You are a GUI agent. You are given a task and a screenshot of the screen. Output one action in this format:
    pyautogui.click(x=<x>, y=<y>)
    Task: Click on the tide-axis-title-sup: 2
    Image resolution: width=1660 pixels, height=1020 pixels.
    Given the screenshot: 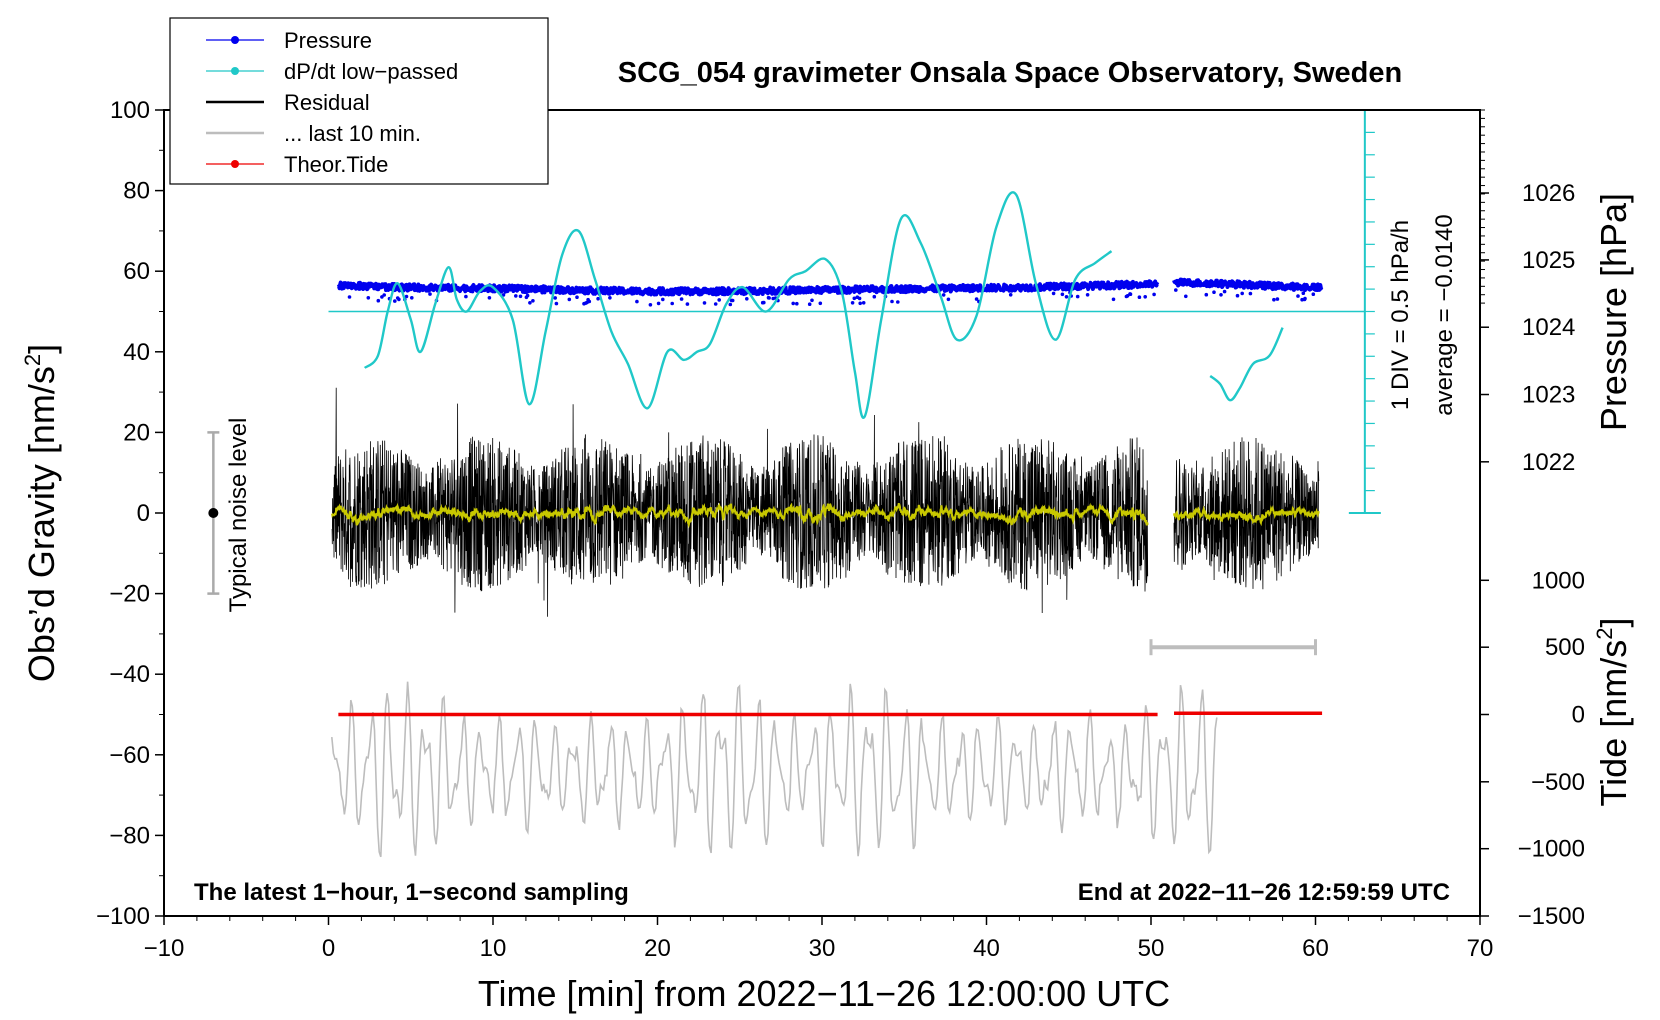 What is the action you would take?
    pyautogui.click(x=1604, y=634)
    